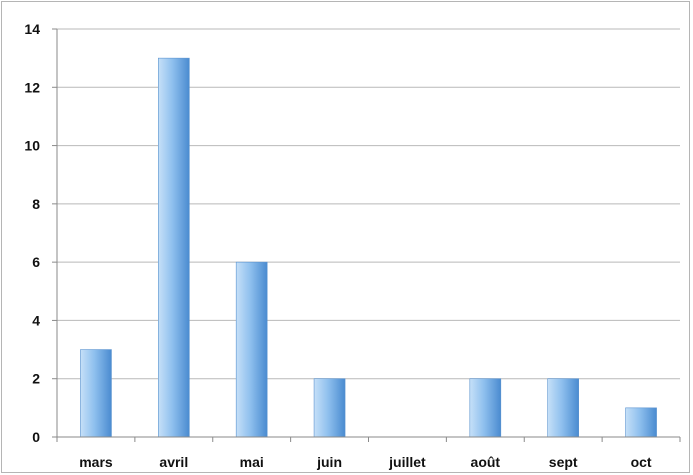 This screenshot has width=693, height=475. What do you see at coordinates (32, 146) in the screenshot?
I see `y-tick-label: 10` at bounding box center [32, 146].